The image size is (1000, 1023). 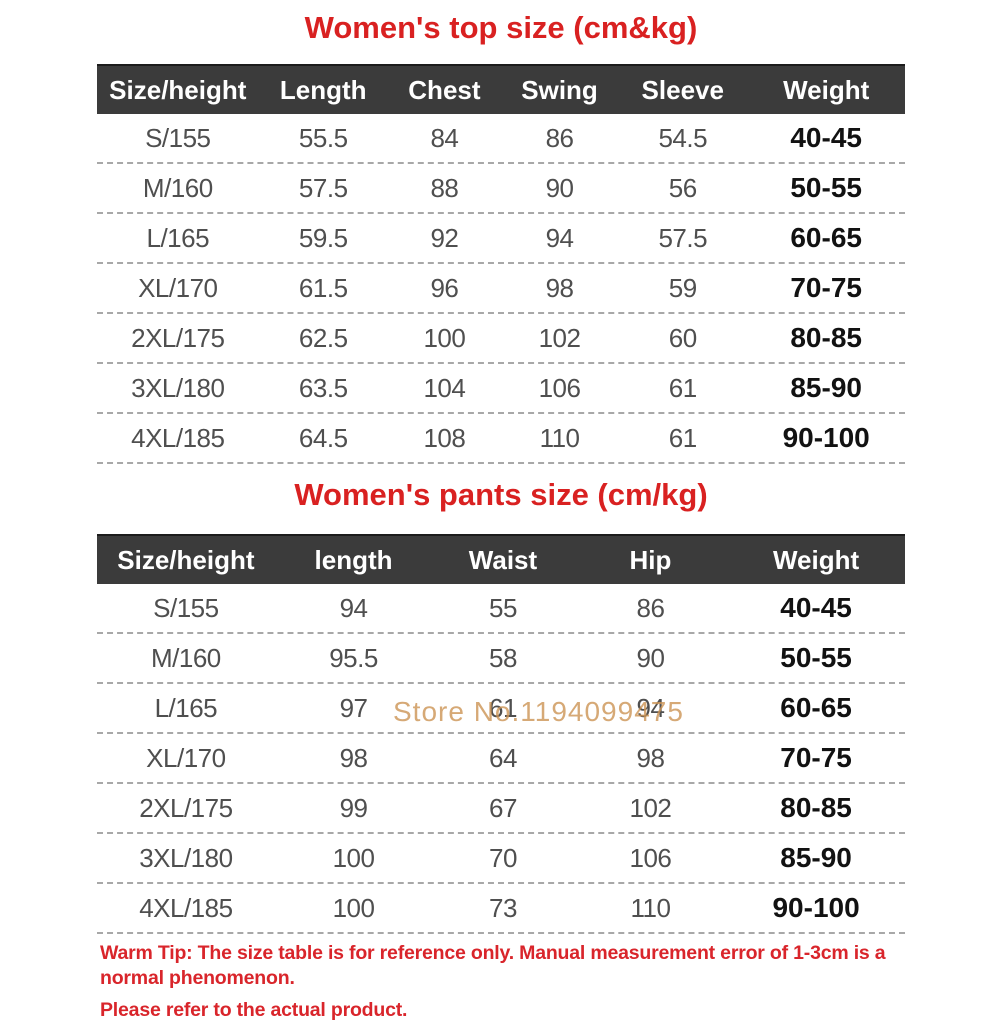 I want to click on column-header: length, so click(x=353, y=559).